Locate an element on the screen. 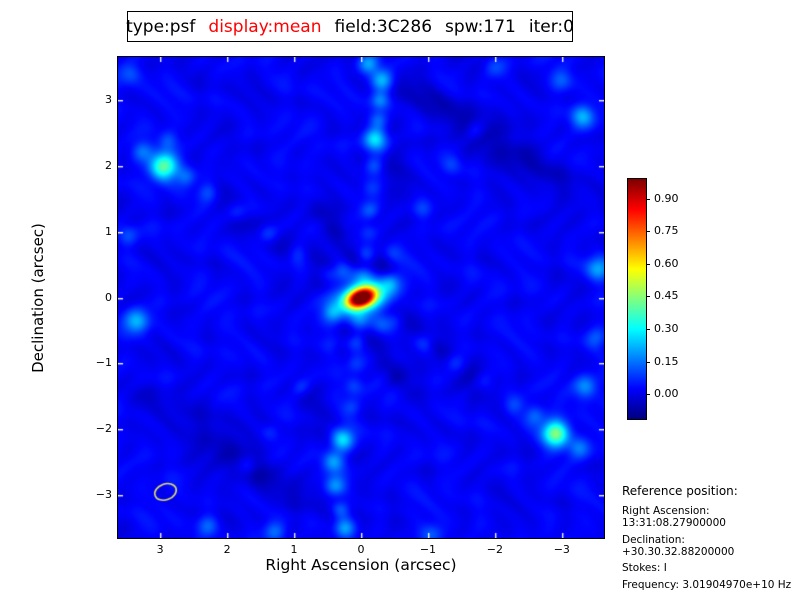 This screenshot has height=600, width=800. colorbar-tick-label: 0.60 is located at coordinates (666, 263).